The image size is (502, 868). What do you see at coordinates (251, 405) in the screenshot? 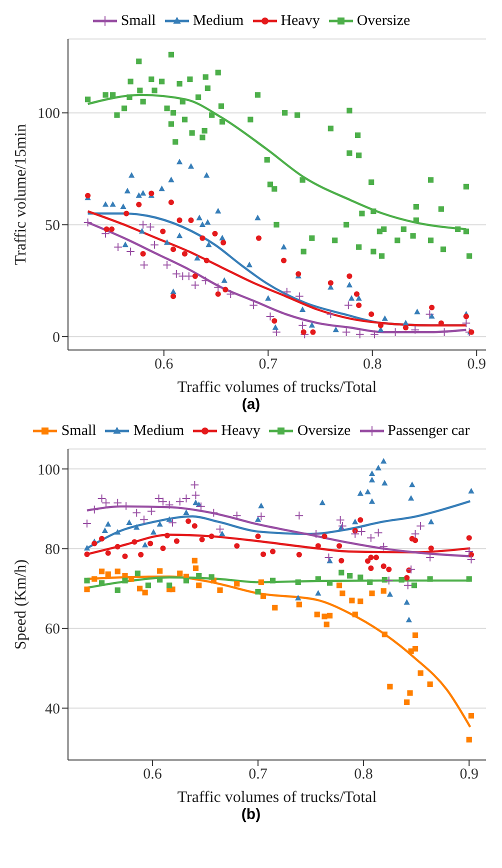
I see `text: (a)` at bounding box center [251, 405].